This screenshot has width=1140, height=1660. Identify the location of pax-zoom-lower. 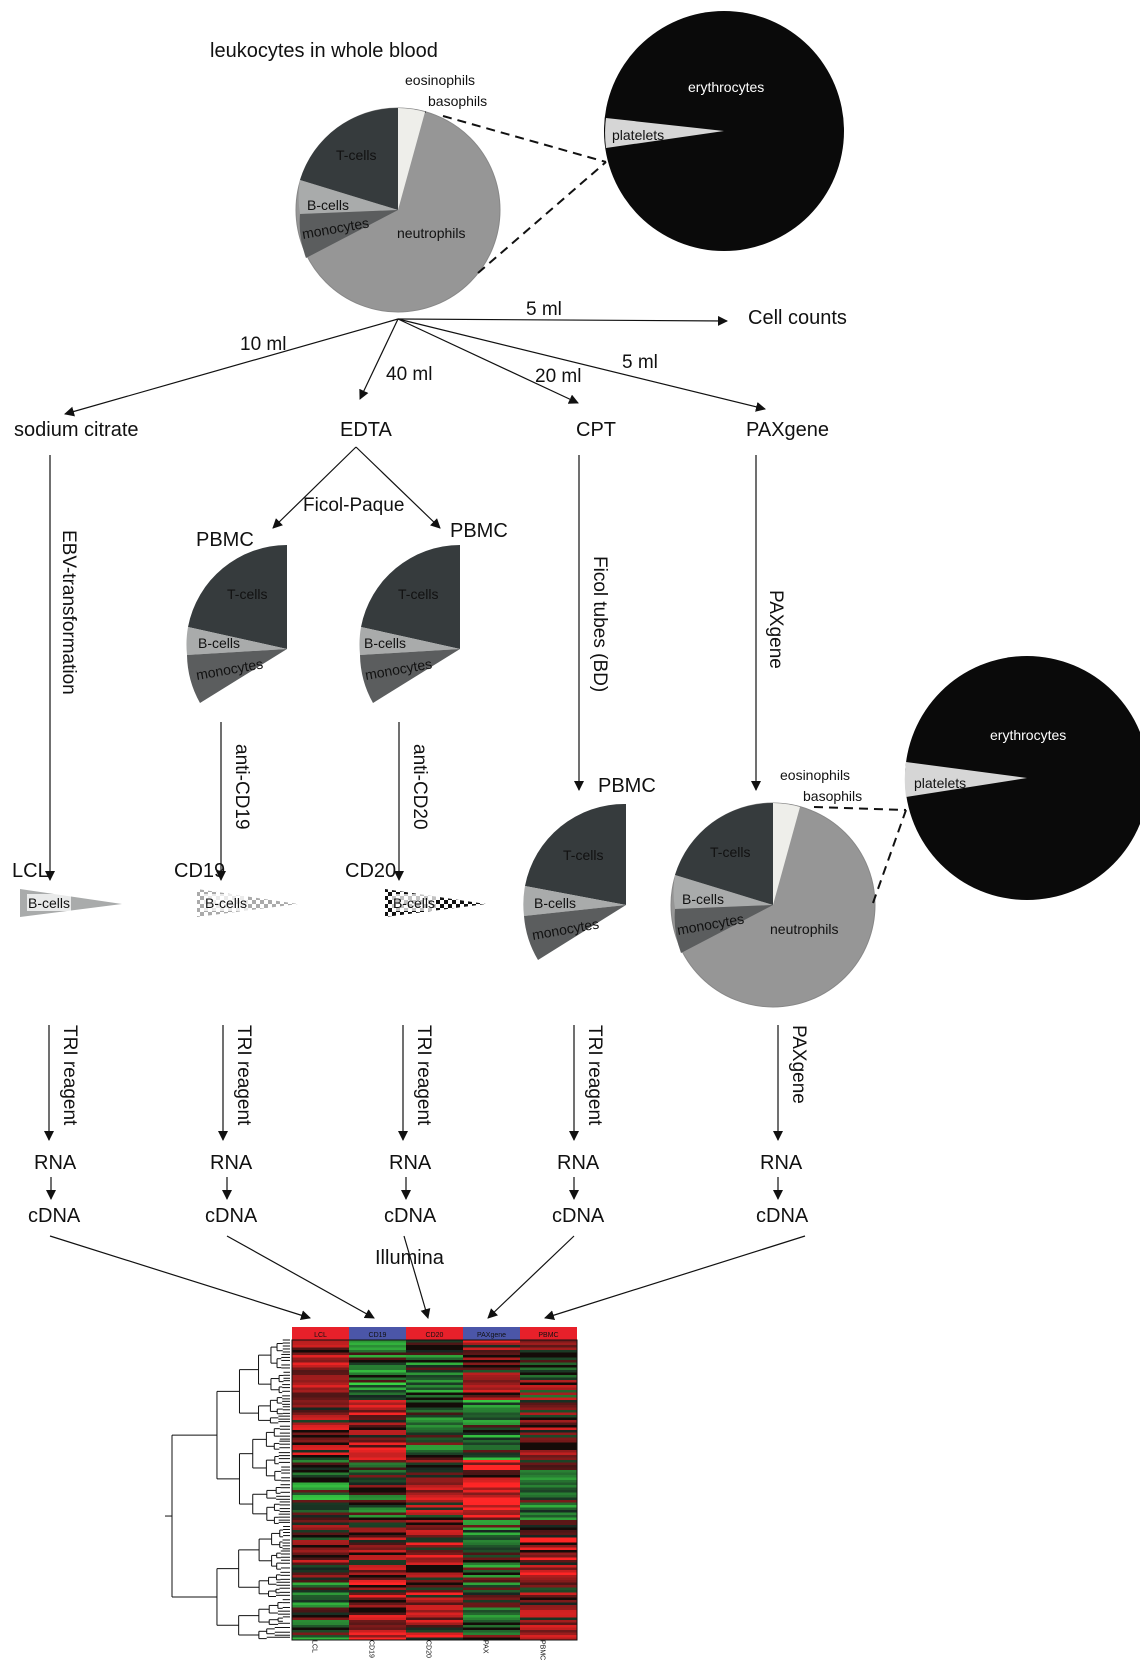
(889, 856).